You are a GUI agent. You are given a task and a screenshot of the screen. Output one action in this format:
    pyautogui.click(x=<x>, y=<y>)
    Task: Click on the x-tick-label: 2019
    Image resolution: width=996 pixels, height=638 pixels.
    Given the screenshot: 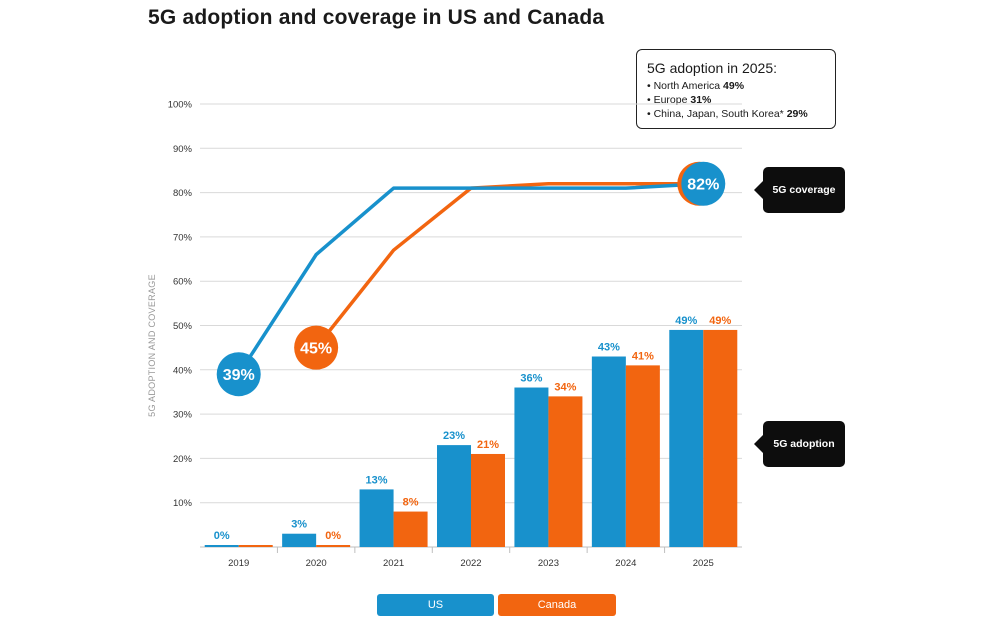 What is the action you would take?
    pyautogui.click(x=238, y=563)
    